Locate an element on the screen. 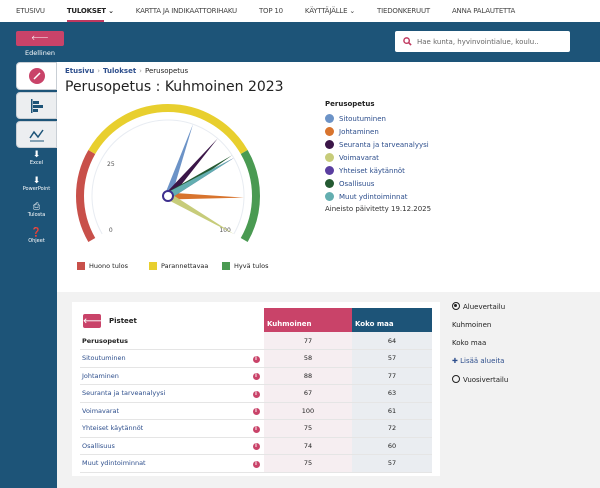 The height and width of the screenshot is (488, 600). nav-top10: TOP 10 is located at coordinates (270, 11).